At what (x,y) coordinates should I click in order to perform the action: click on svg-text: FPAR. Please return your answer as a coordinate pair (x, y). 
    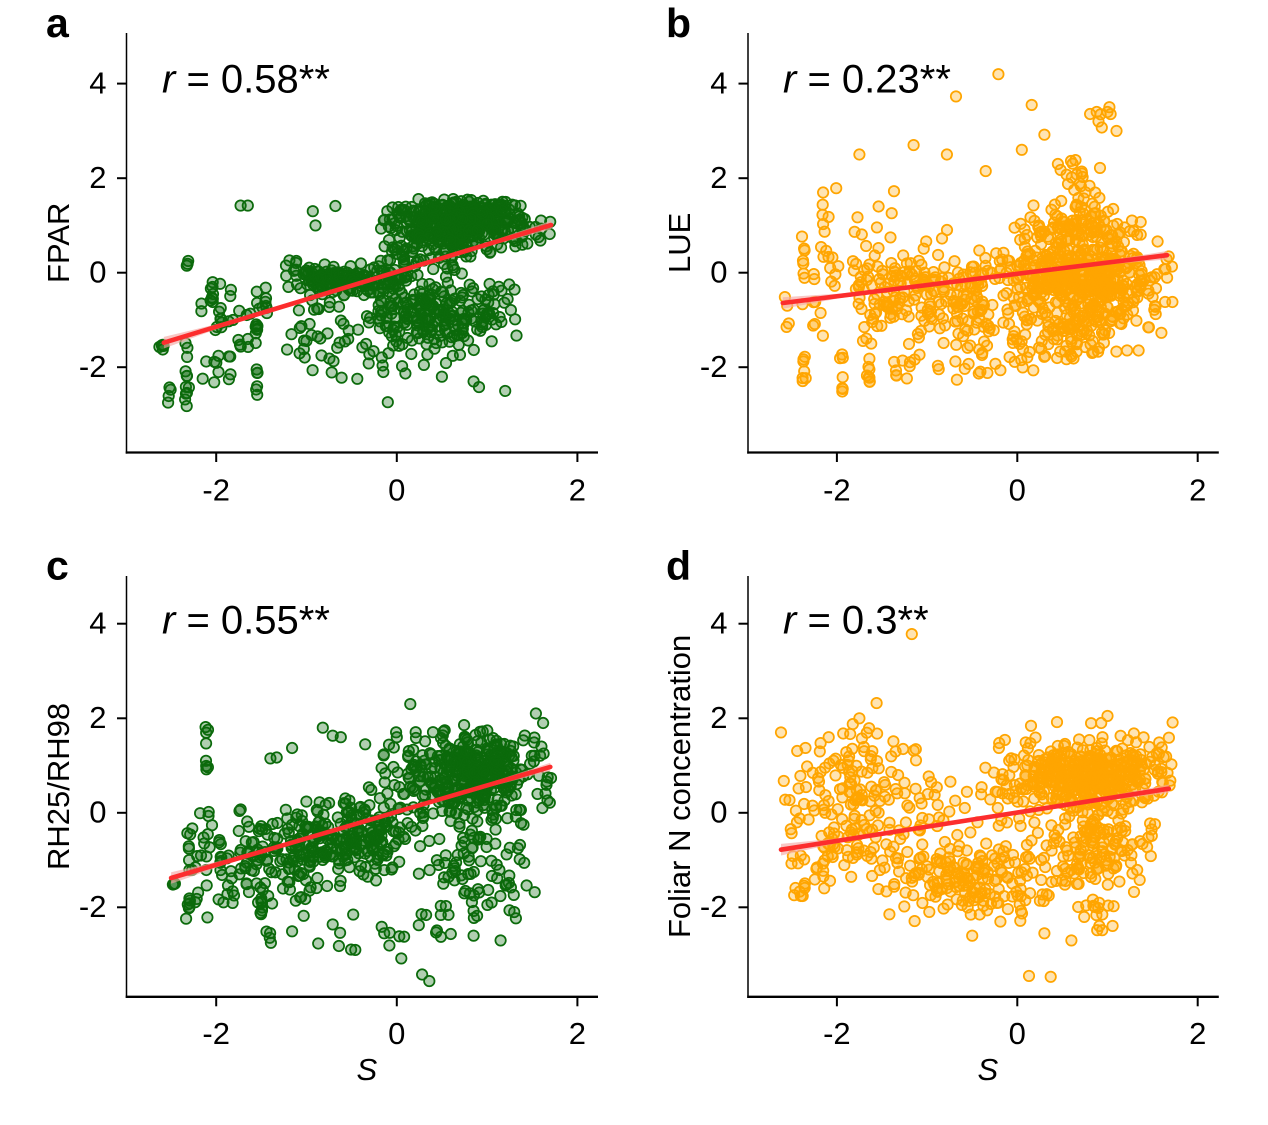
    Looking at the image, I should click on (58, 243).